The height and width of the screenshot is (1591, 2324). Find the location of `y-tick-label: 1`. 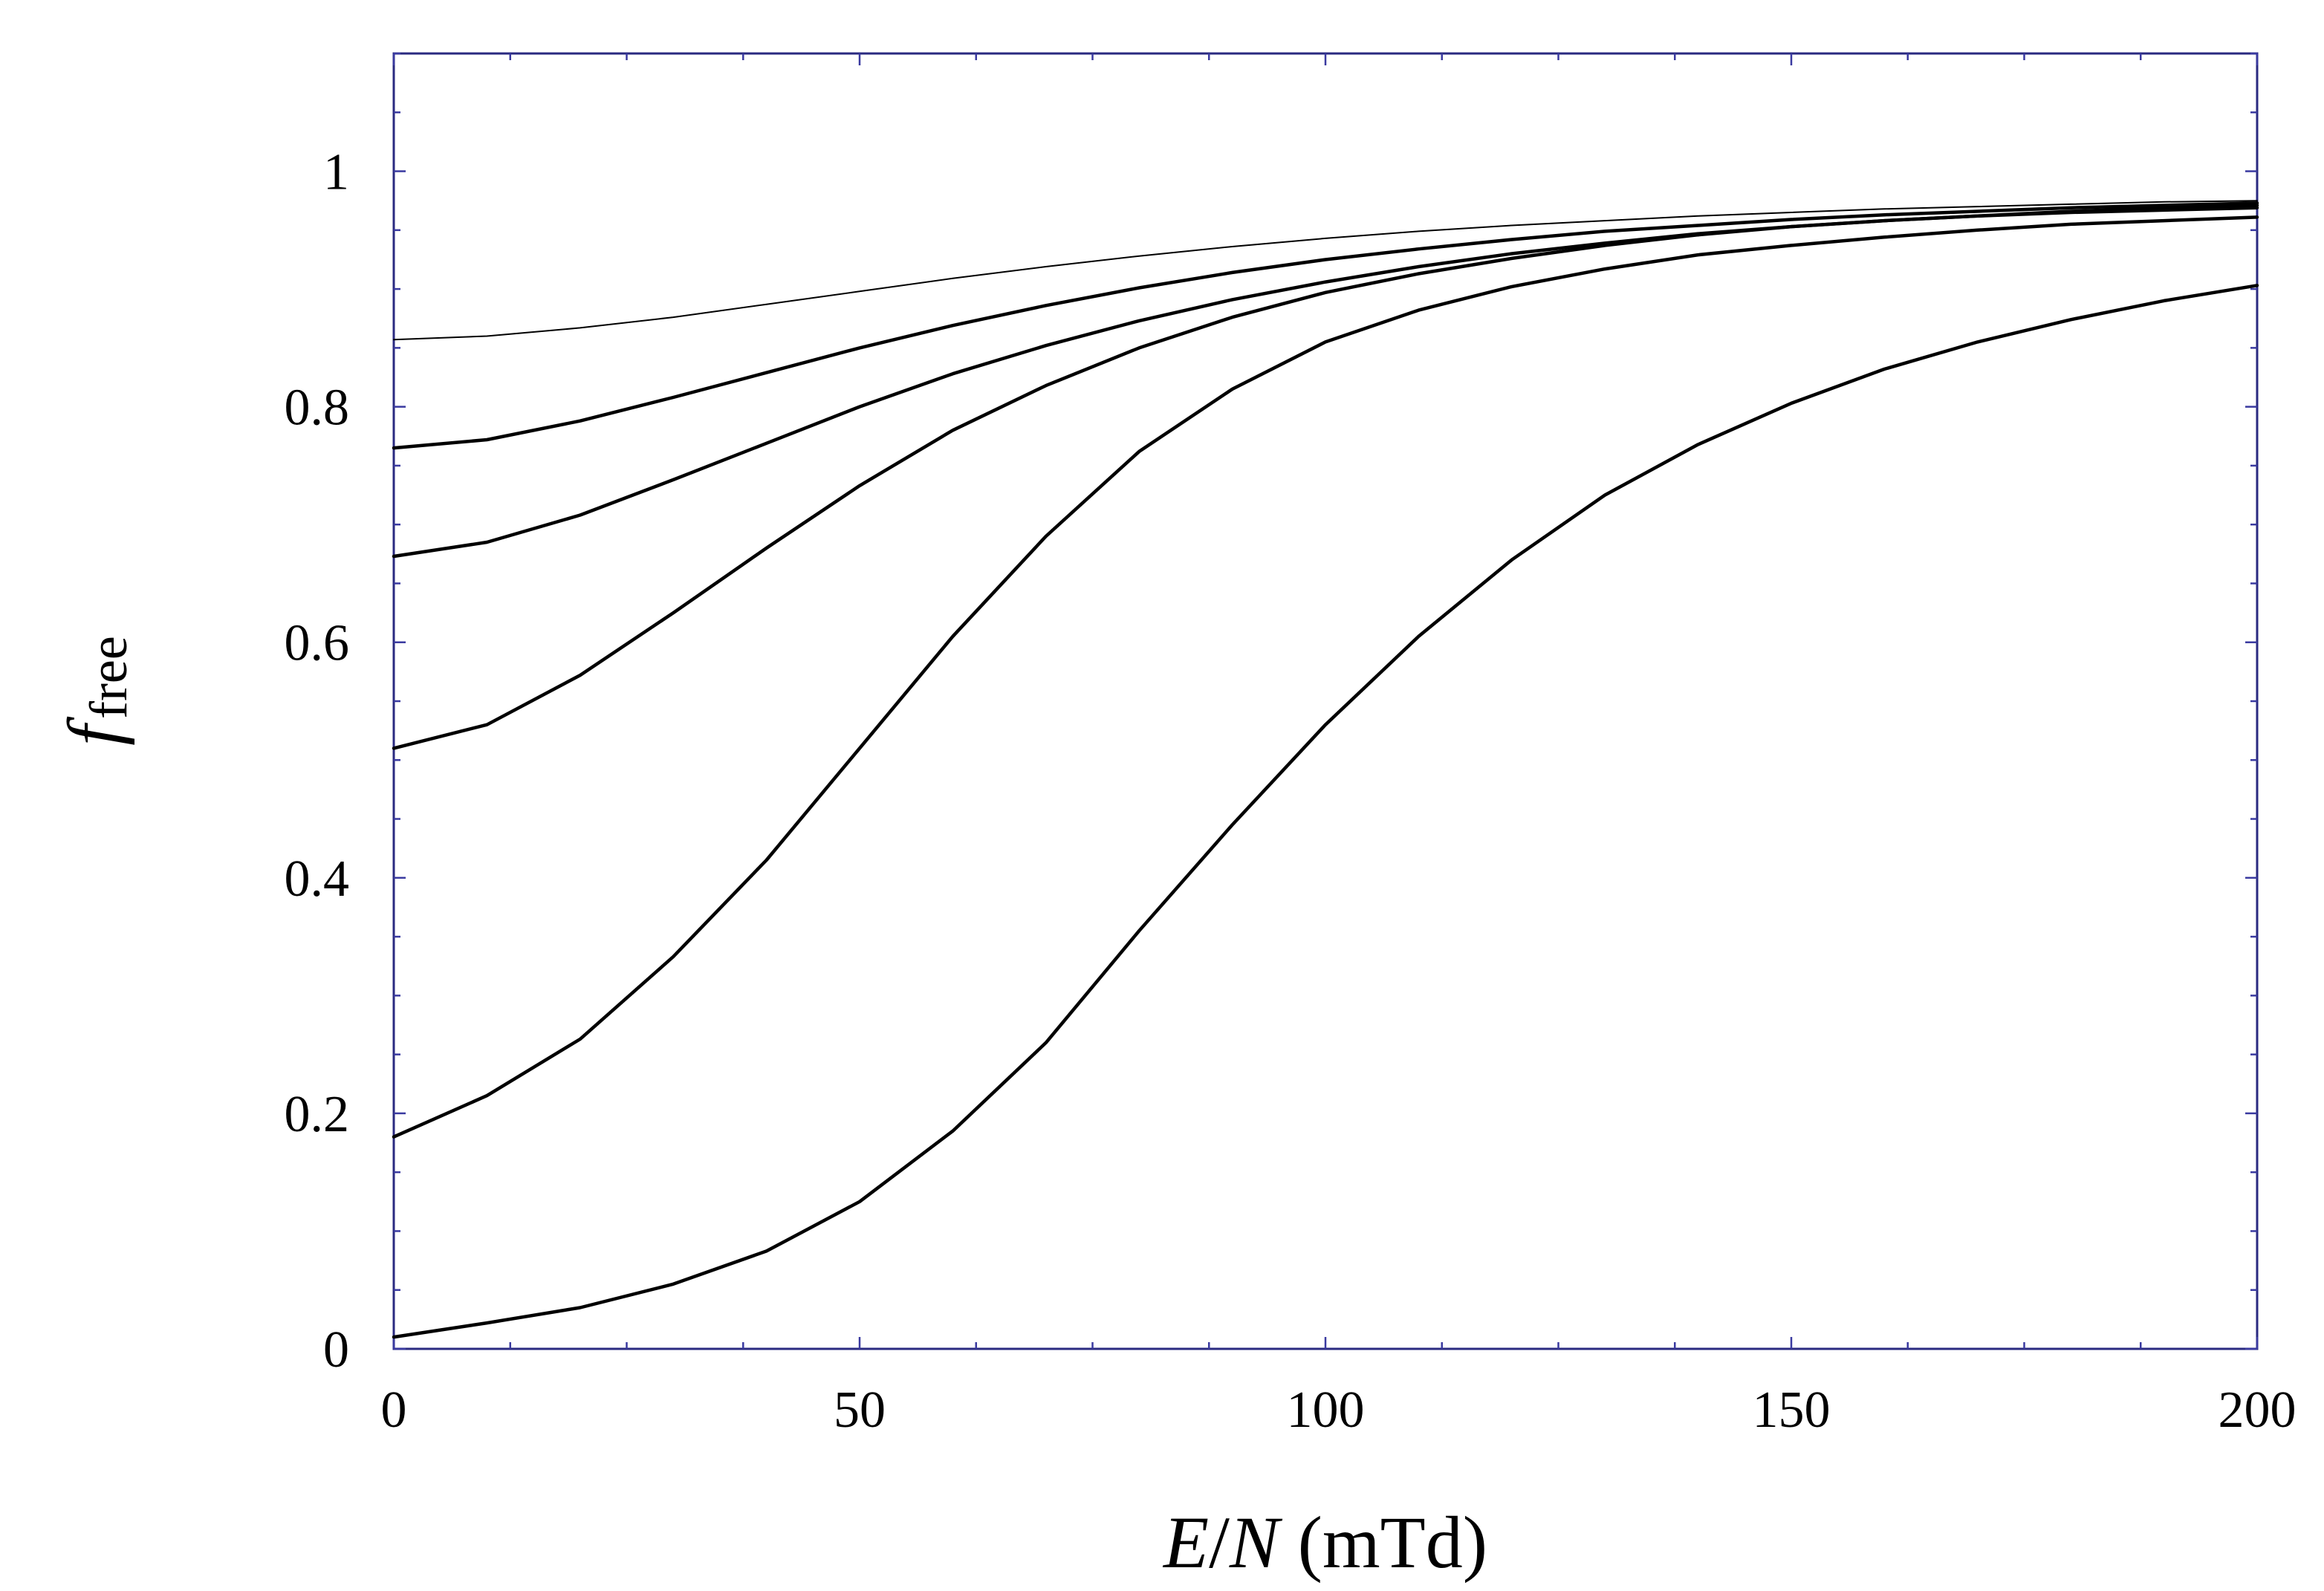

y-tick-label: 1 is located at coordinates (336, 172).